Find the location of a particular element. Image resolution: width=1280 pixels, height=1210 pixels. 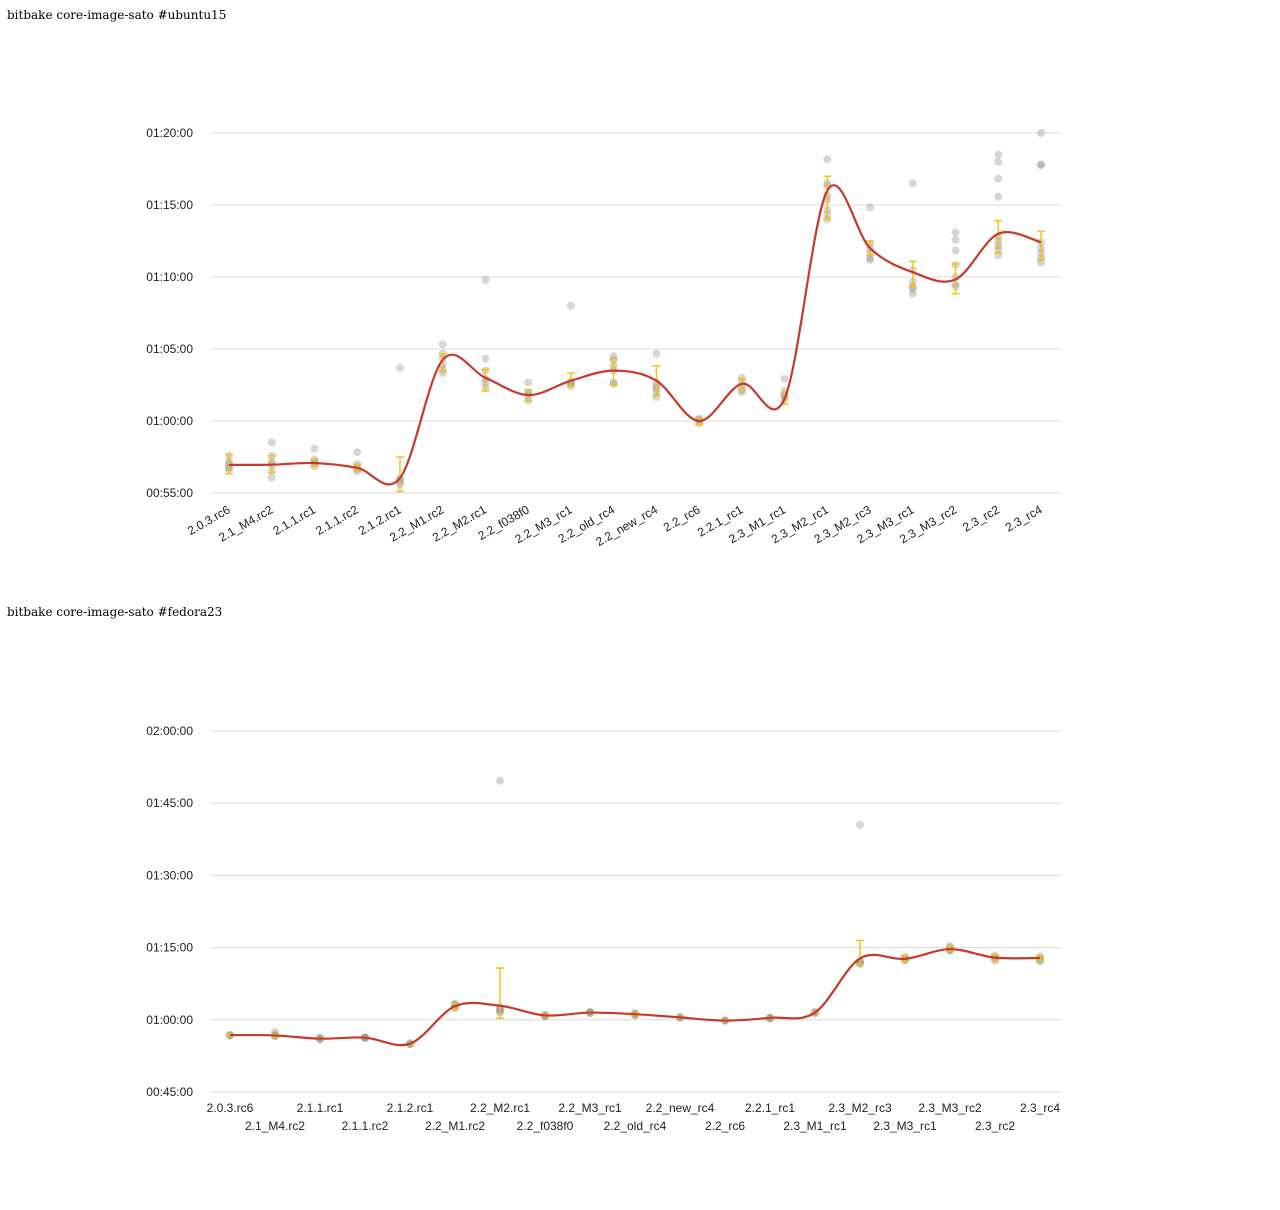

x-tick-label: 2.2_M1.rc2 is located at coordinates (455, 1126).